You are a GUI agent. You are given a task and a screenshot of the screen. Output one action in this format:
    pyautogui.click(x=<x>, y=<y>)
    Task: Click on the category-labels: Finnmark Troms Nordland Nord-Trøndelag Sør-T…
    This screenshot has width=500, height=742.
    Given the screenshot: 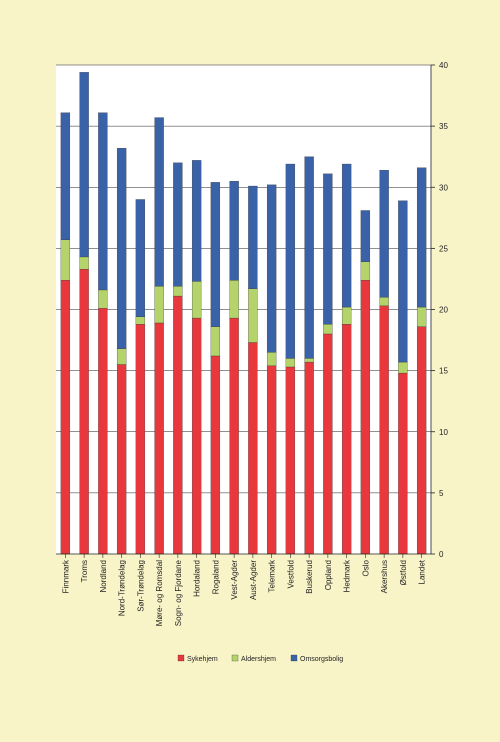 What is the action you would take?
    pyautogui.click(x=244, y=590)
    